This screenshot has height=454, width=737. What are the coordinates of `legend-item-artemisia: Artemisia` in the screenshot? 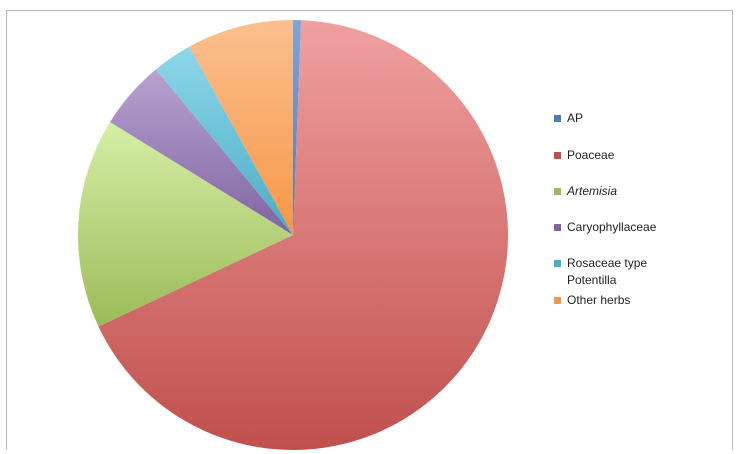 It's located at (585, 191).